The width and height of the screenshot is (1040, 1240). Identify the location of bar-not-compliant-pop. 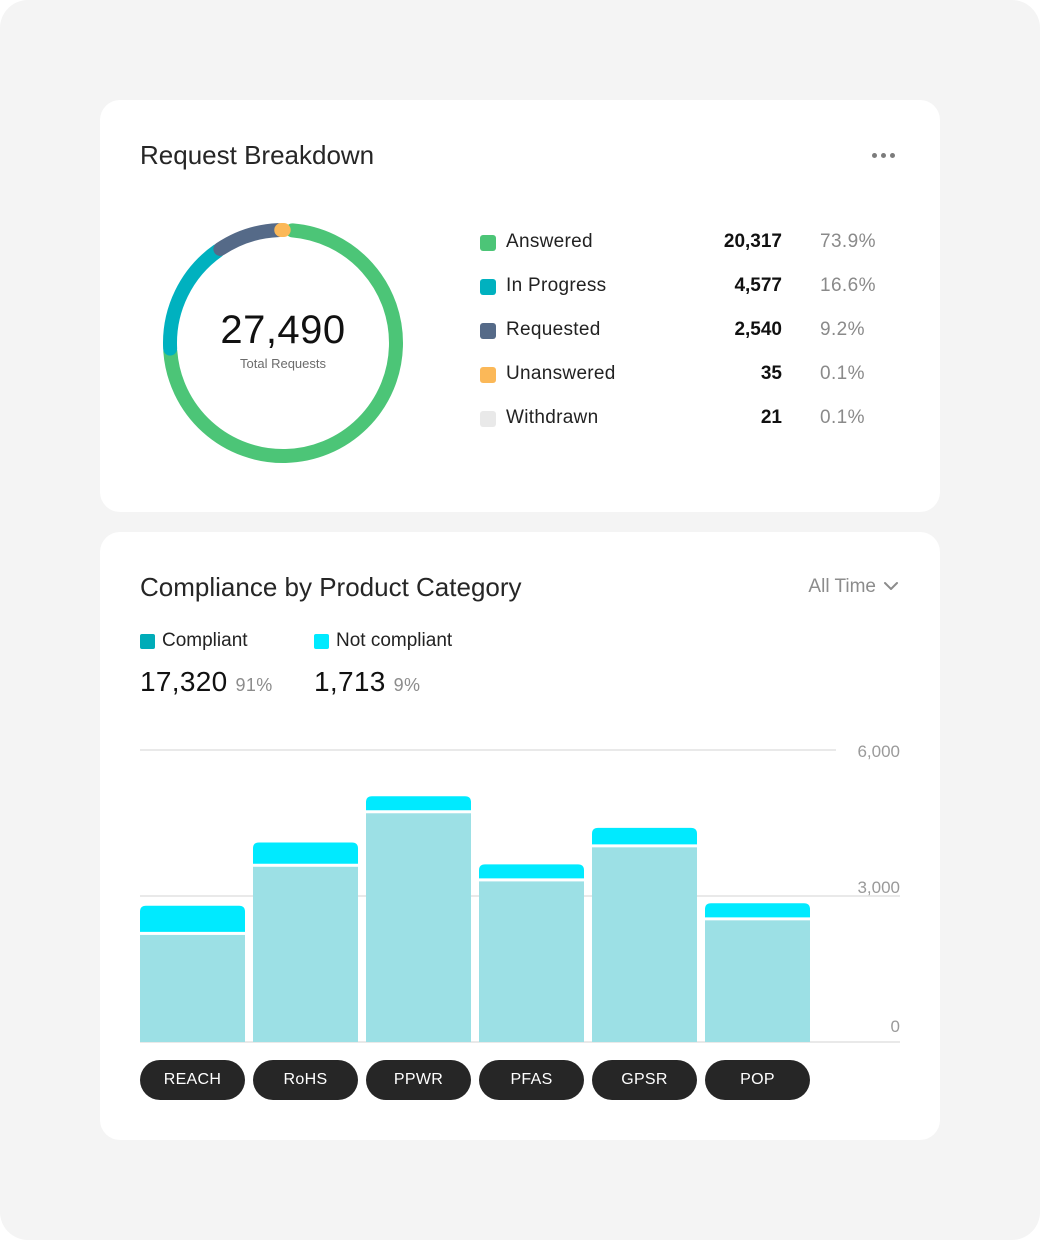
(757, 910).